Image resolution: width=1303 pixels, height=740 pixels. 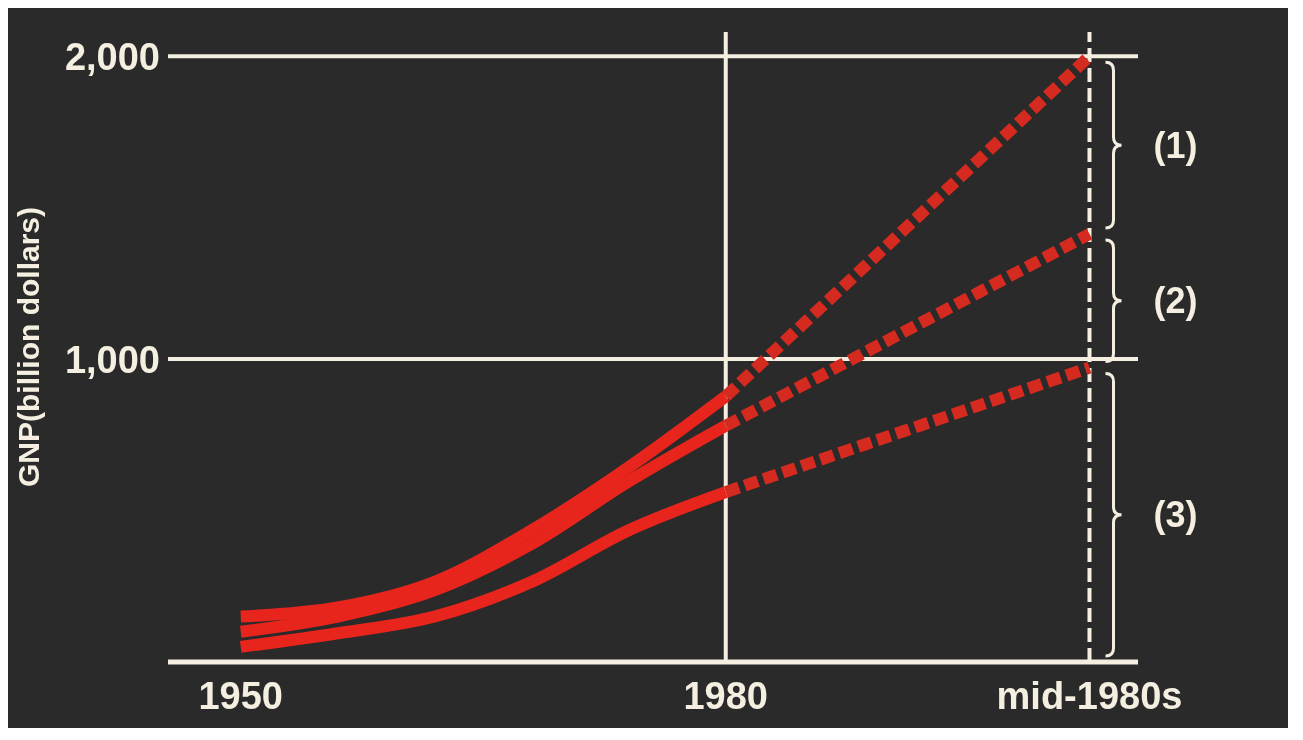 I want to click on x-tick-label: mid-1980s, so click(x=1089, y=695).